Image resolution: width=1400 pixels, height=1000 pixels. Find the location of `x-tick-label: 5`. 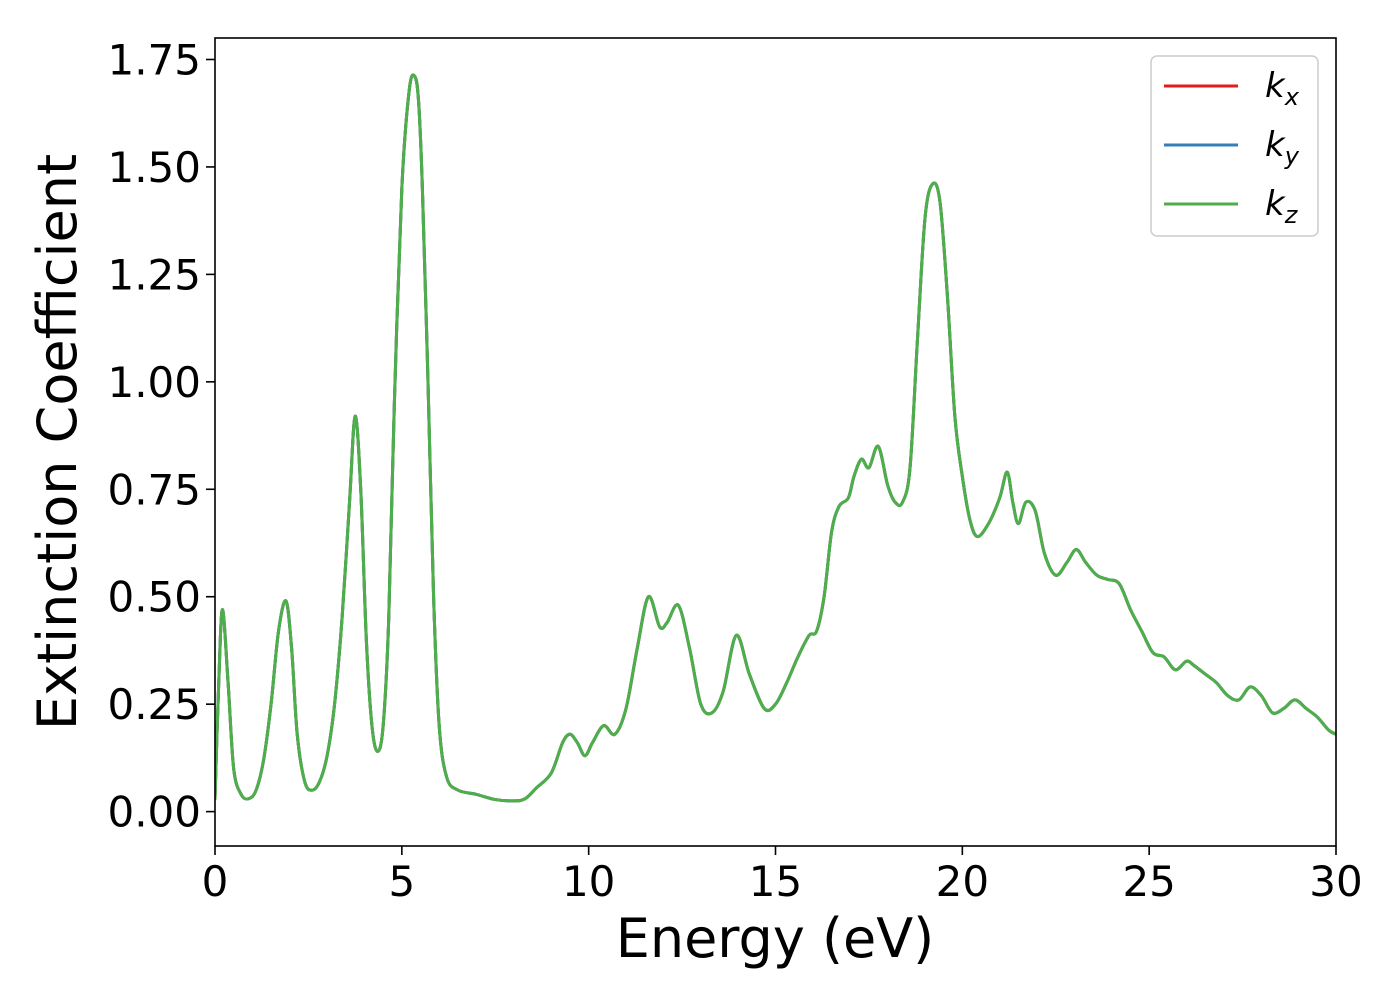

x-tick-label: 5 is located at coordinates (401, 881).